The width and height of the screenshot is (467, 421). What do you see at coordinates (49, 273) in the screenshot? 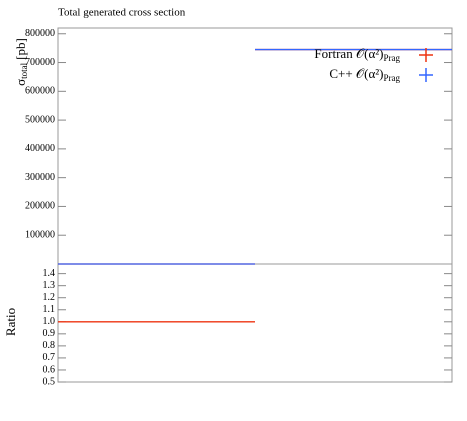
I see `y-tick-label: 1.4` at bounding box center [49, 273].